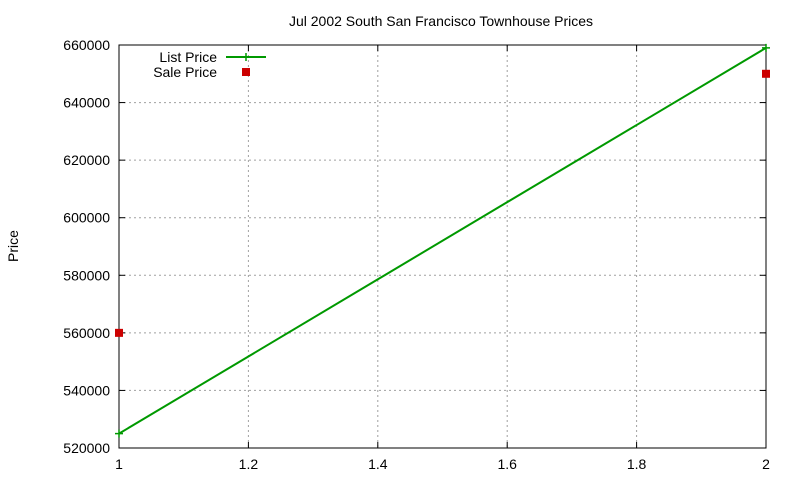 This screenshot has width=800, height=480. Describe the element at coordinates (185, 72) in the screenshot. I see `legend-label-sale-price: Sale Price` at that location.